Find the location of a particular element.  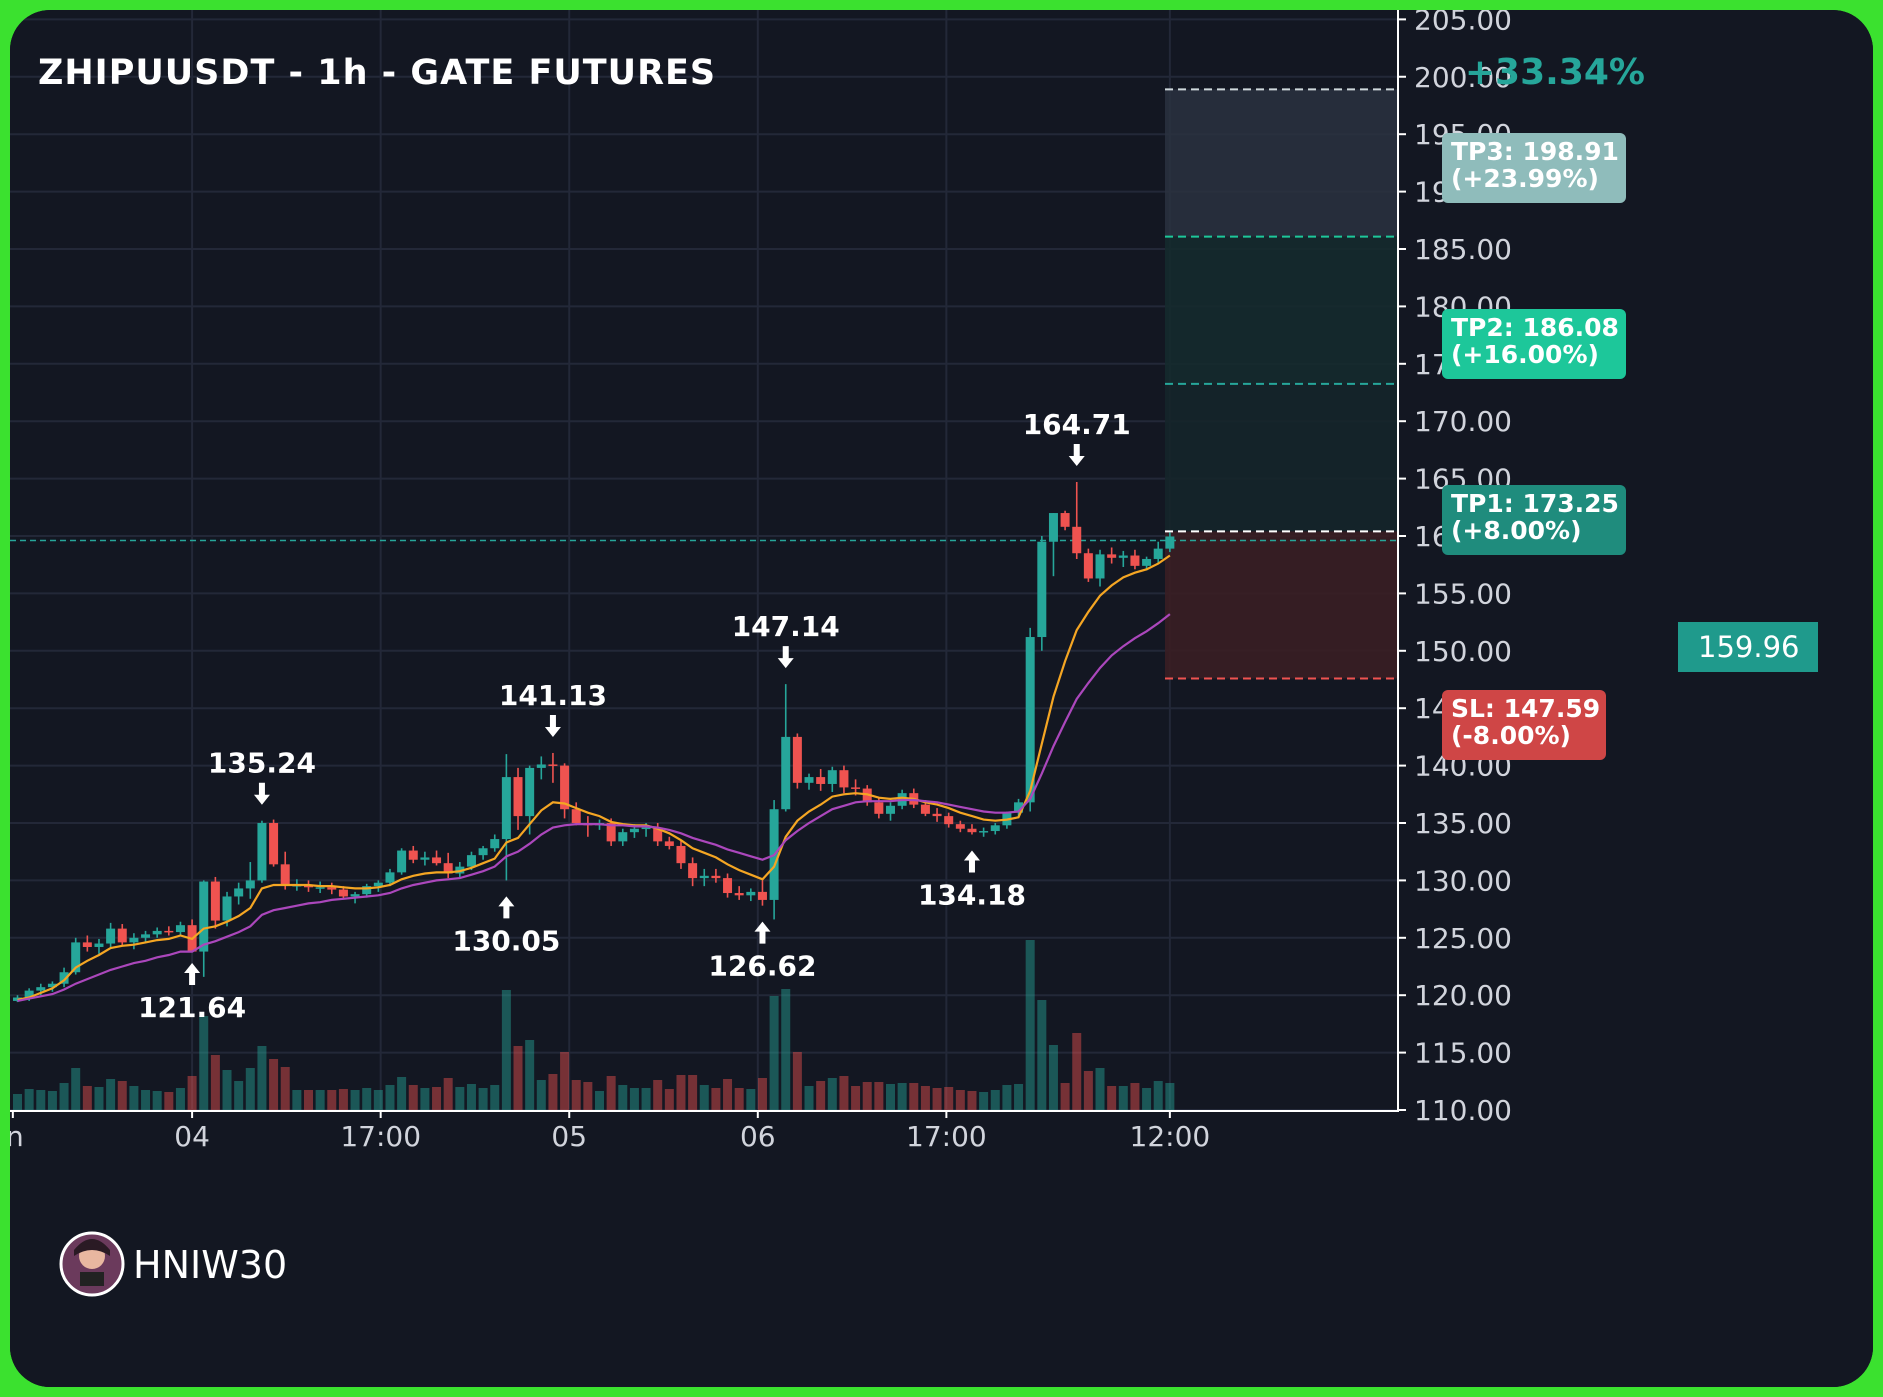

low-arrow is located at coordinates (192, 973).